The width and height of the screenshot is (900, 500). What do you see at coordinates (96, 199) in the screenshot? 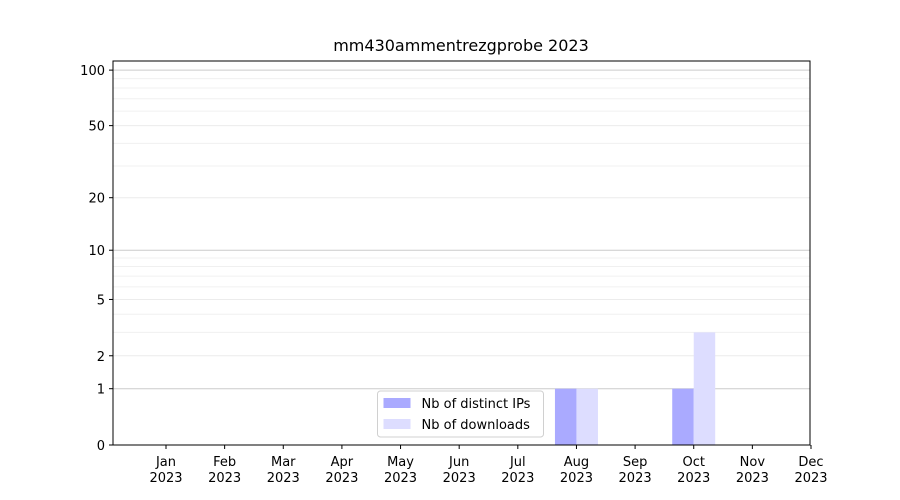
I see `y-tick-label: 20` at bounding box center [96, 199].